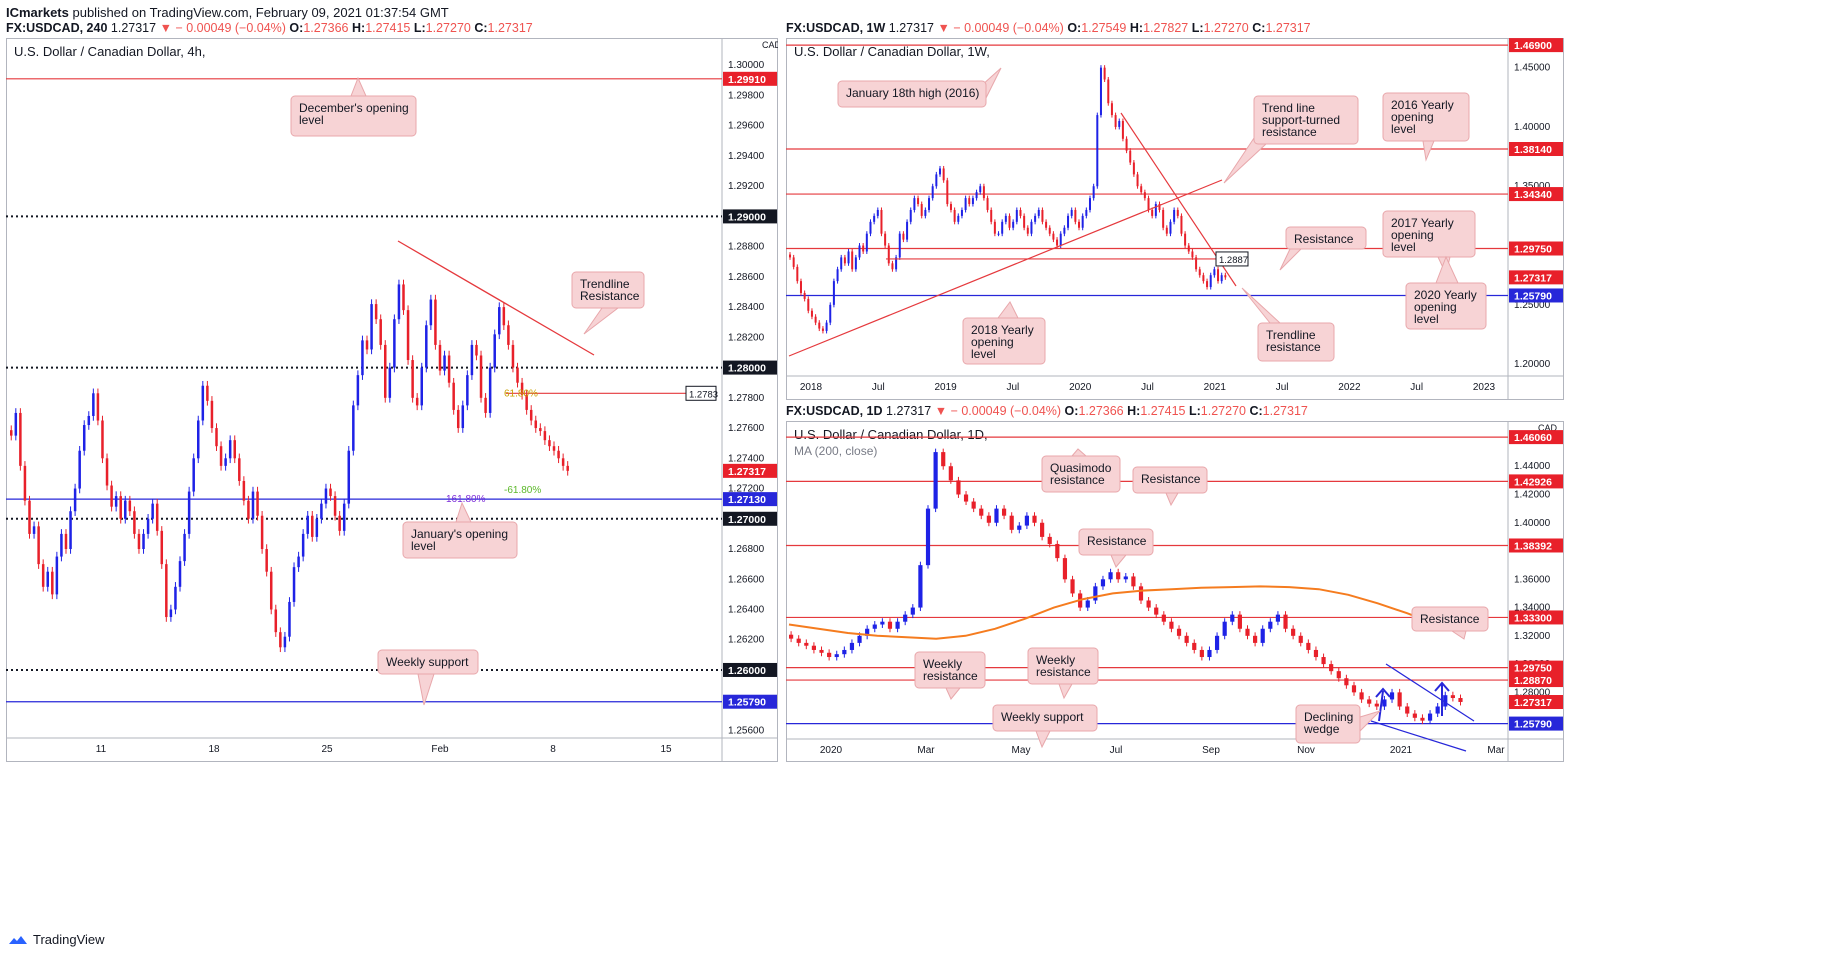 This screenshot has height=955, width=1833. Describe the element at coordinates (746, 458) in the screenshot. I see `h4-ytick: 1.27400` at that location.